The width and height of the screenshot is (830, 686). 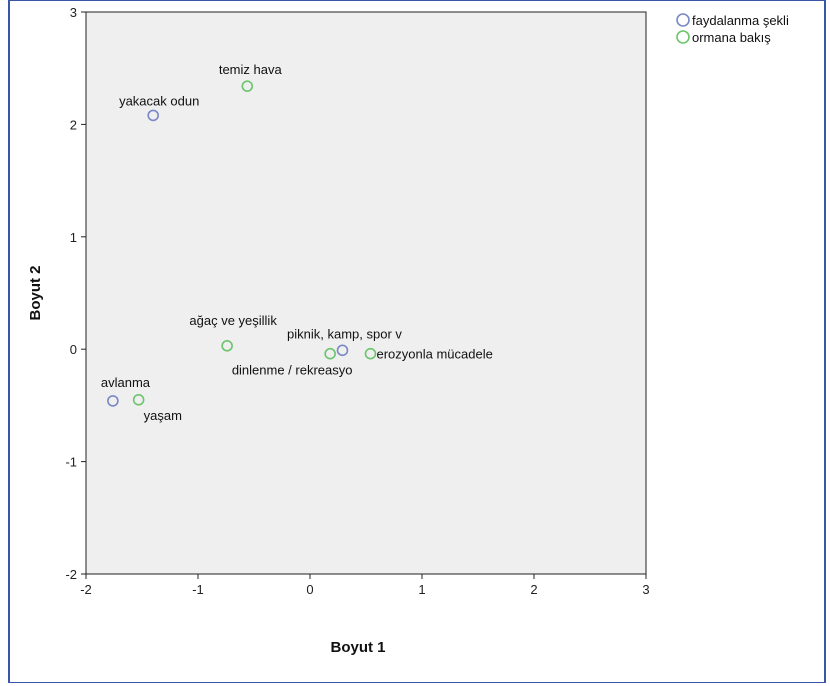 What do you see at coordinates (731, 37) in the screenshot?
I see `legend-entry: ormana bakış` at bounding box center [731, 37].